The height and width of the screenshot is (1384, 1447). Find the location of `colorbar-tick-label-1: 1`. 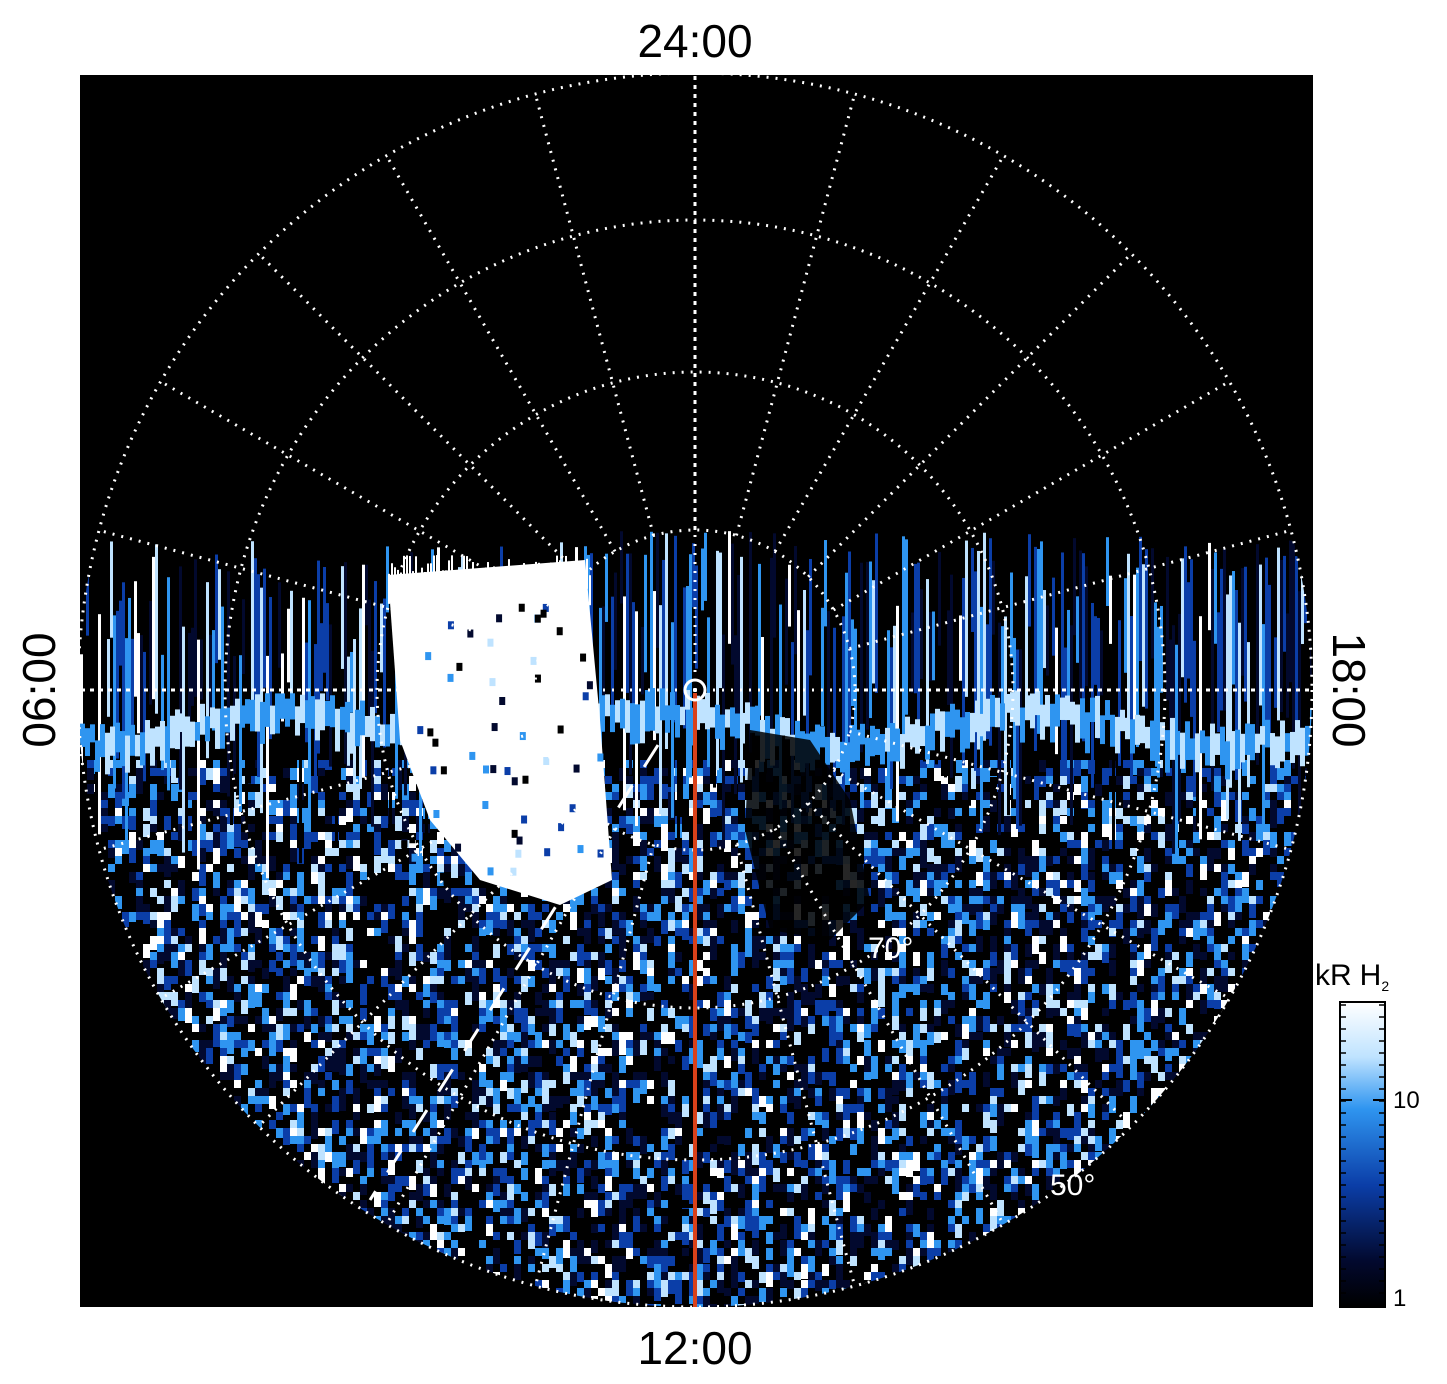

colorbar-tick-label-1: 1 is located at coordinates (1399, 1298).